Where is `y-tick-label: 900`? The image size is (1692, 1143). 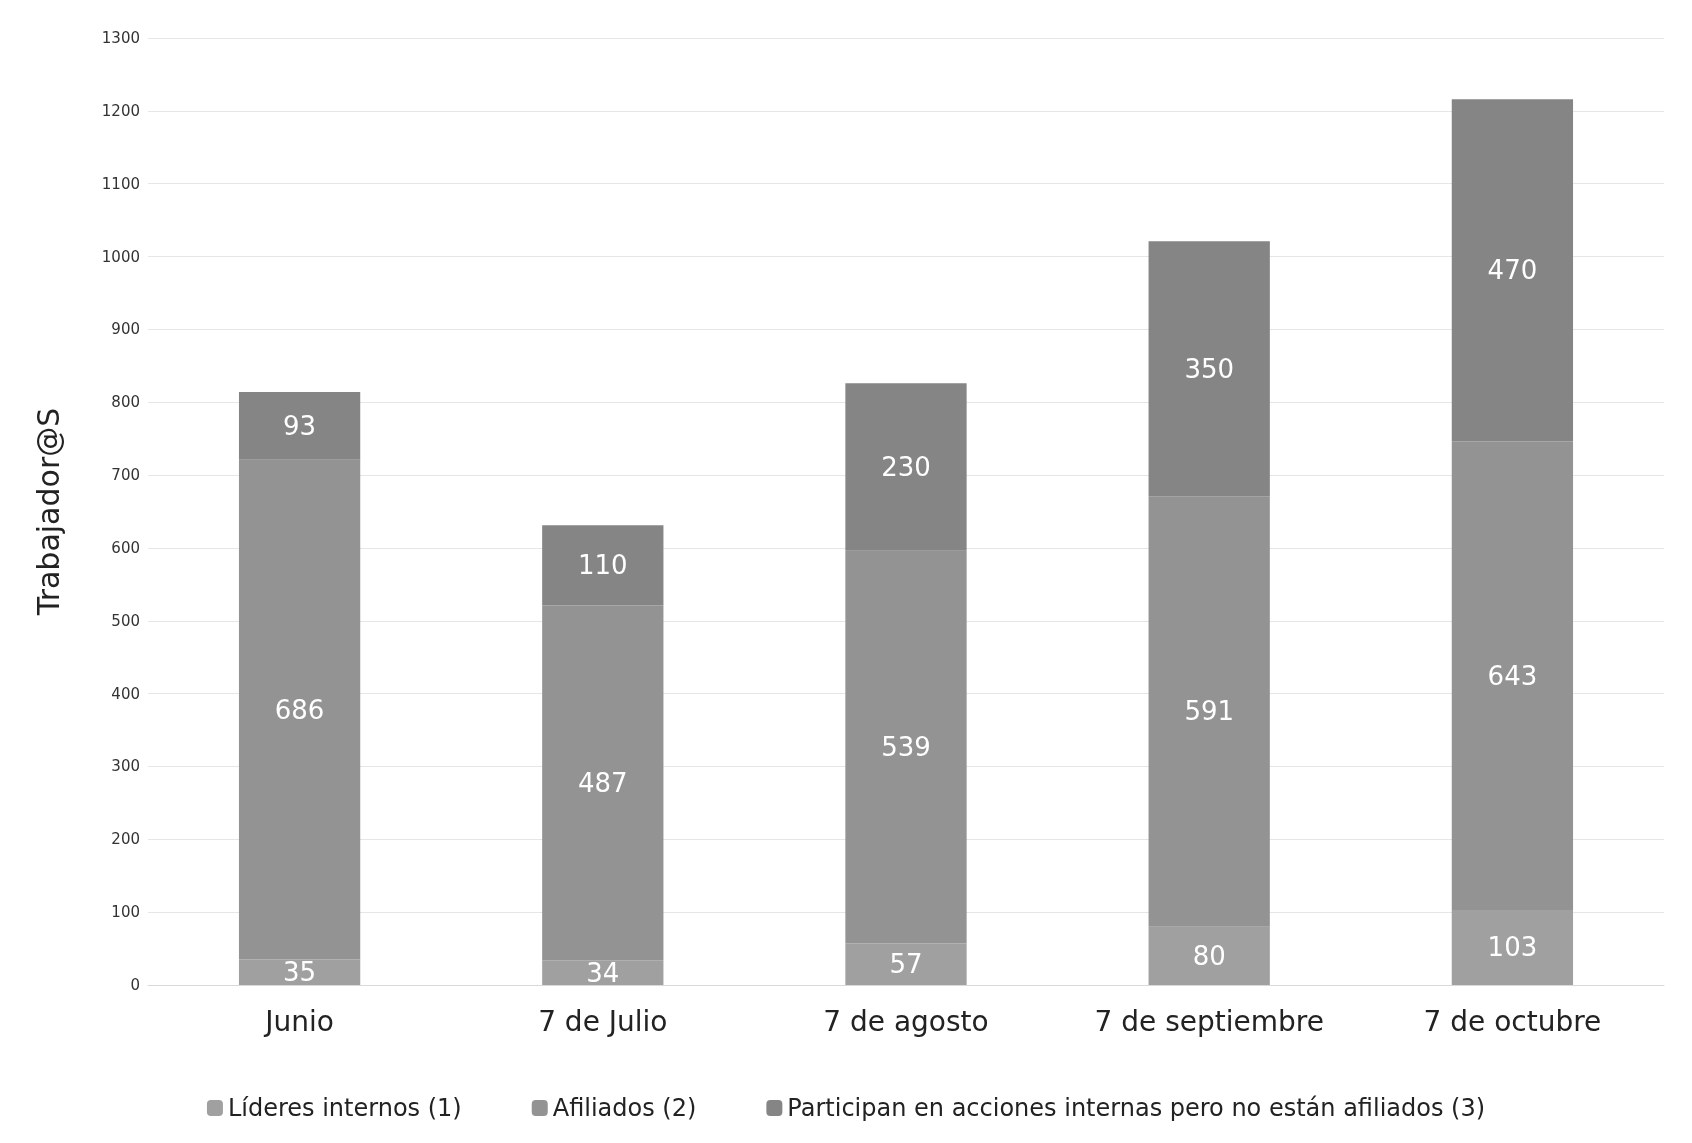
y-tick-label: 900 is located at coordinates (125, 329).